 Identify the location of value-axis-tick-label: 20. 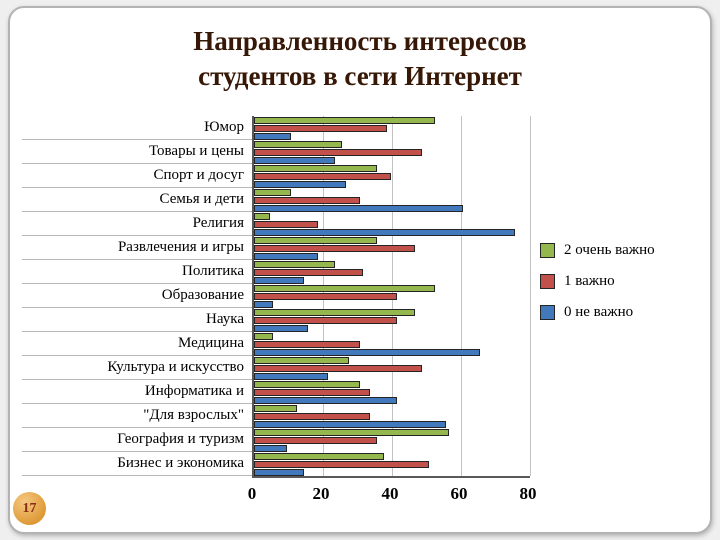
(321, 493).